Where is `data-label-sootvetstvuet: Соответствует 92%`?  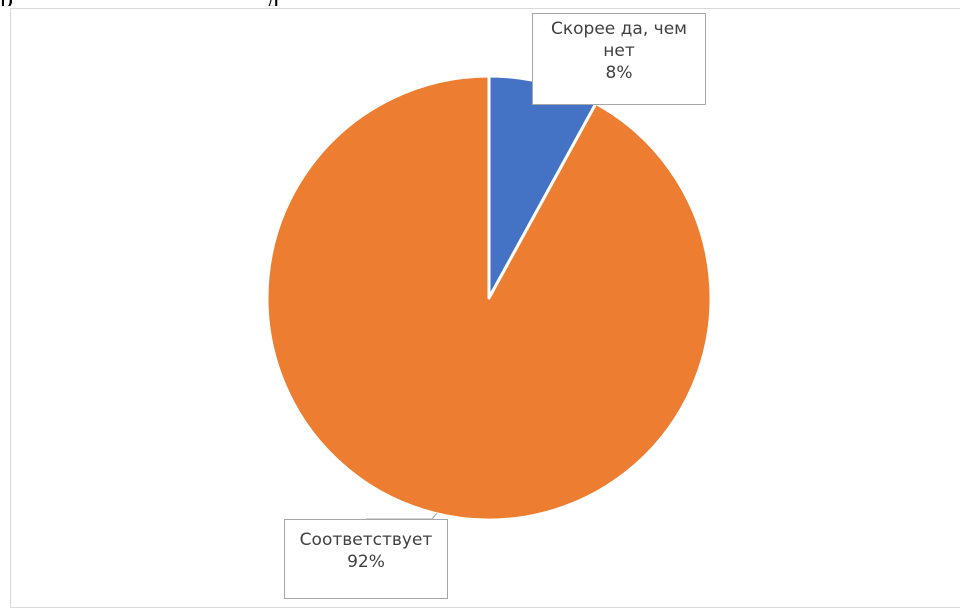 data-label-sootvetstvuet: Соответствует 92% is located at coordinates (366, 559).